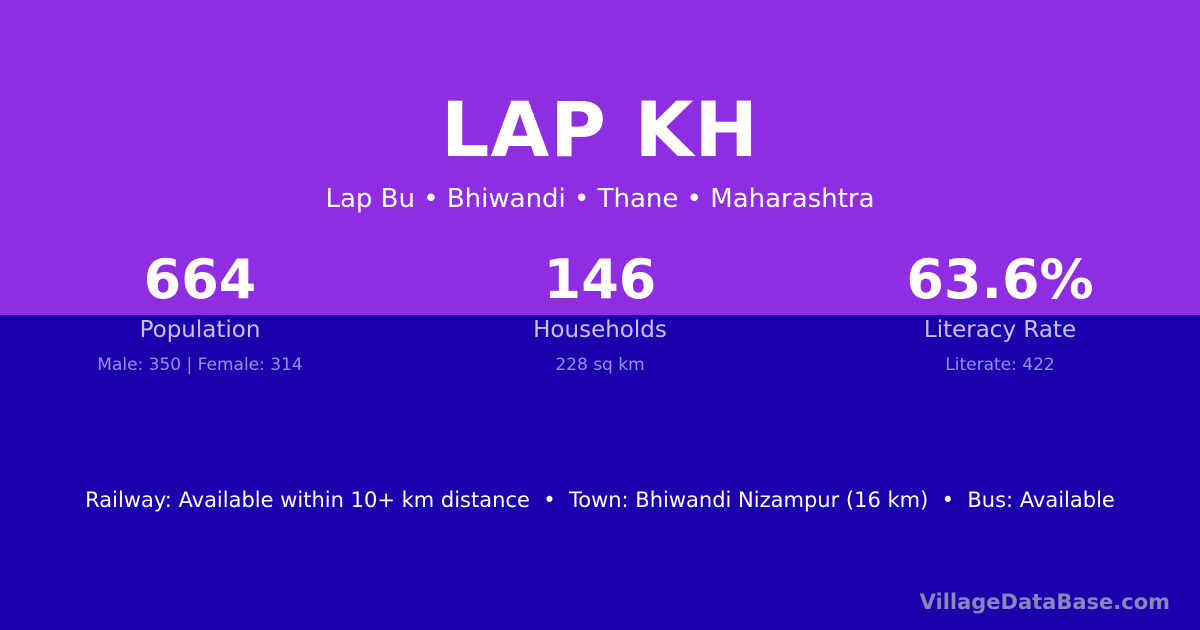  What do you see at coordinates (600, 330) in the screenshot?
I see `stat-label: Households` at bounding box center [600, 330].